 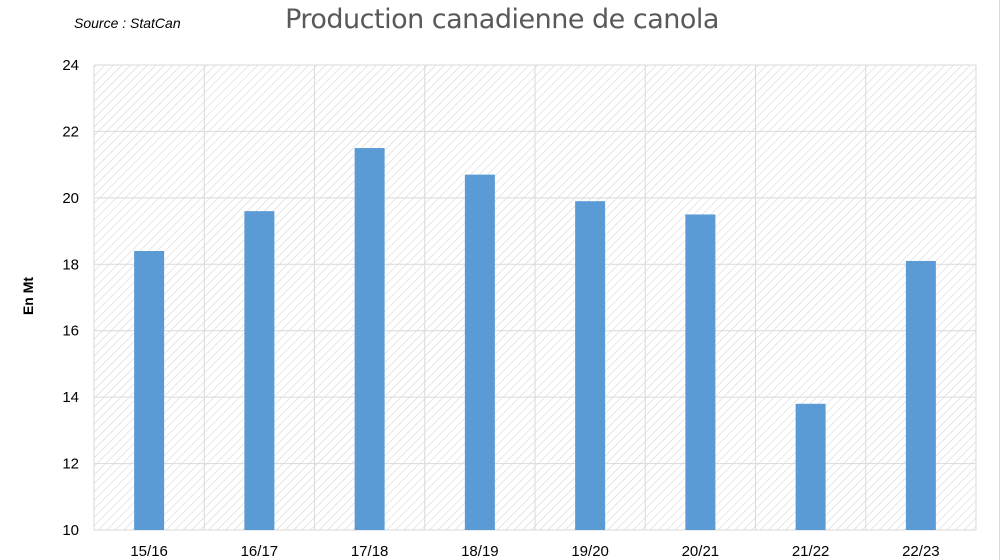 What do you see at coordinates (502, 19) in the screenshot?
I see `chart-title: Production canadienne de canola` at bounding box center [502, 19].